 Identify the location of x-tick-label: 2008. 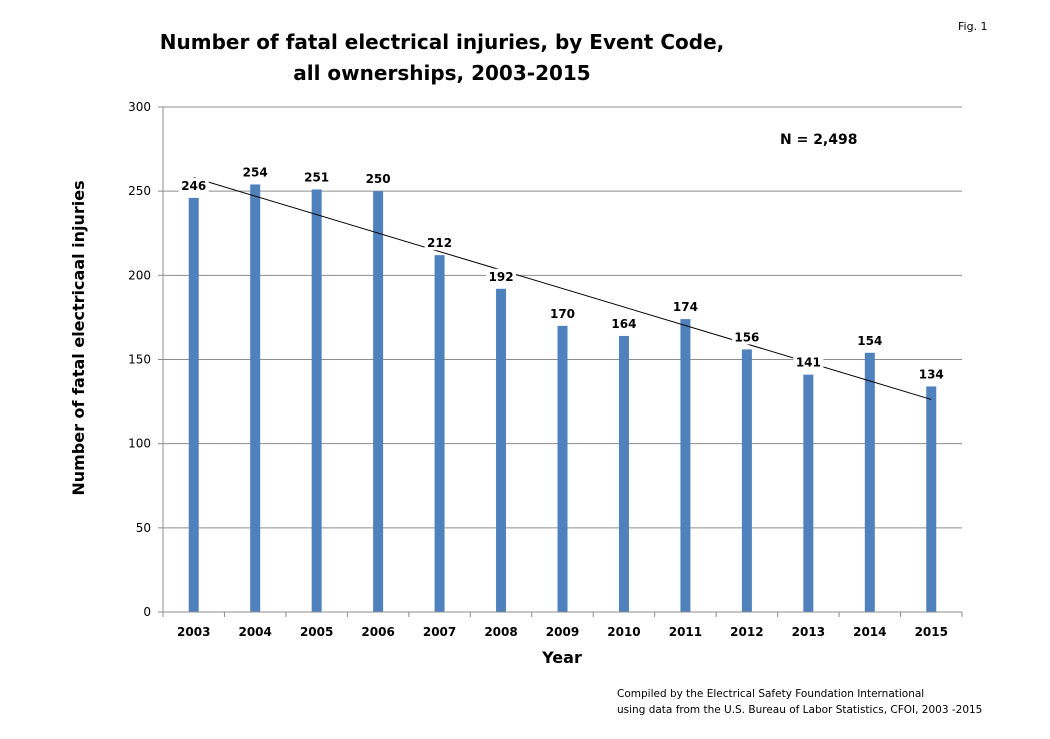
(500, 632).